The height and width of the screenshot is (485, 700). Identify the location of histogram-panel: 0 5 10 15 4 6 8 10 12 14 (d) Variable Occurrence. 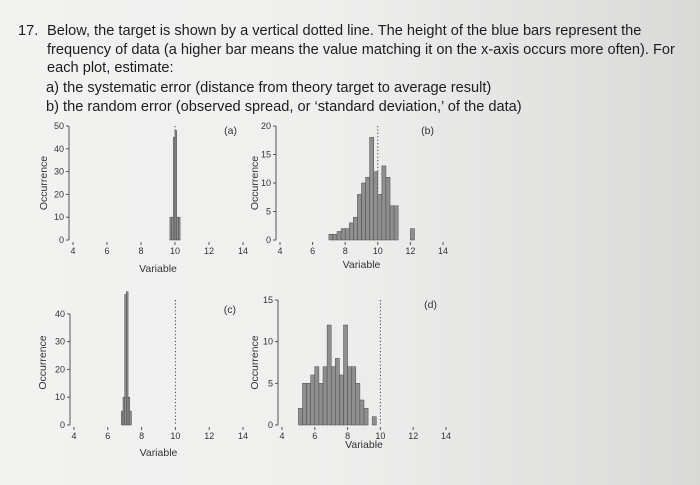
(350, 373).